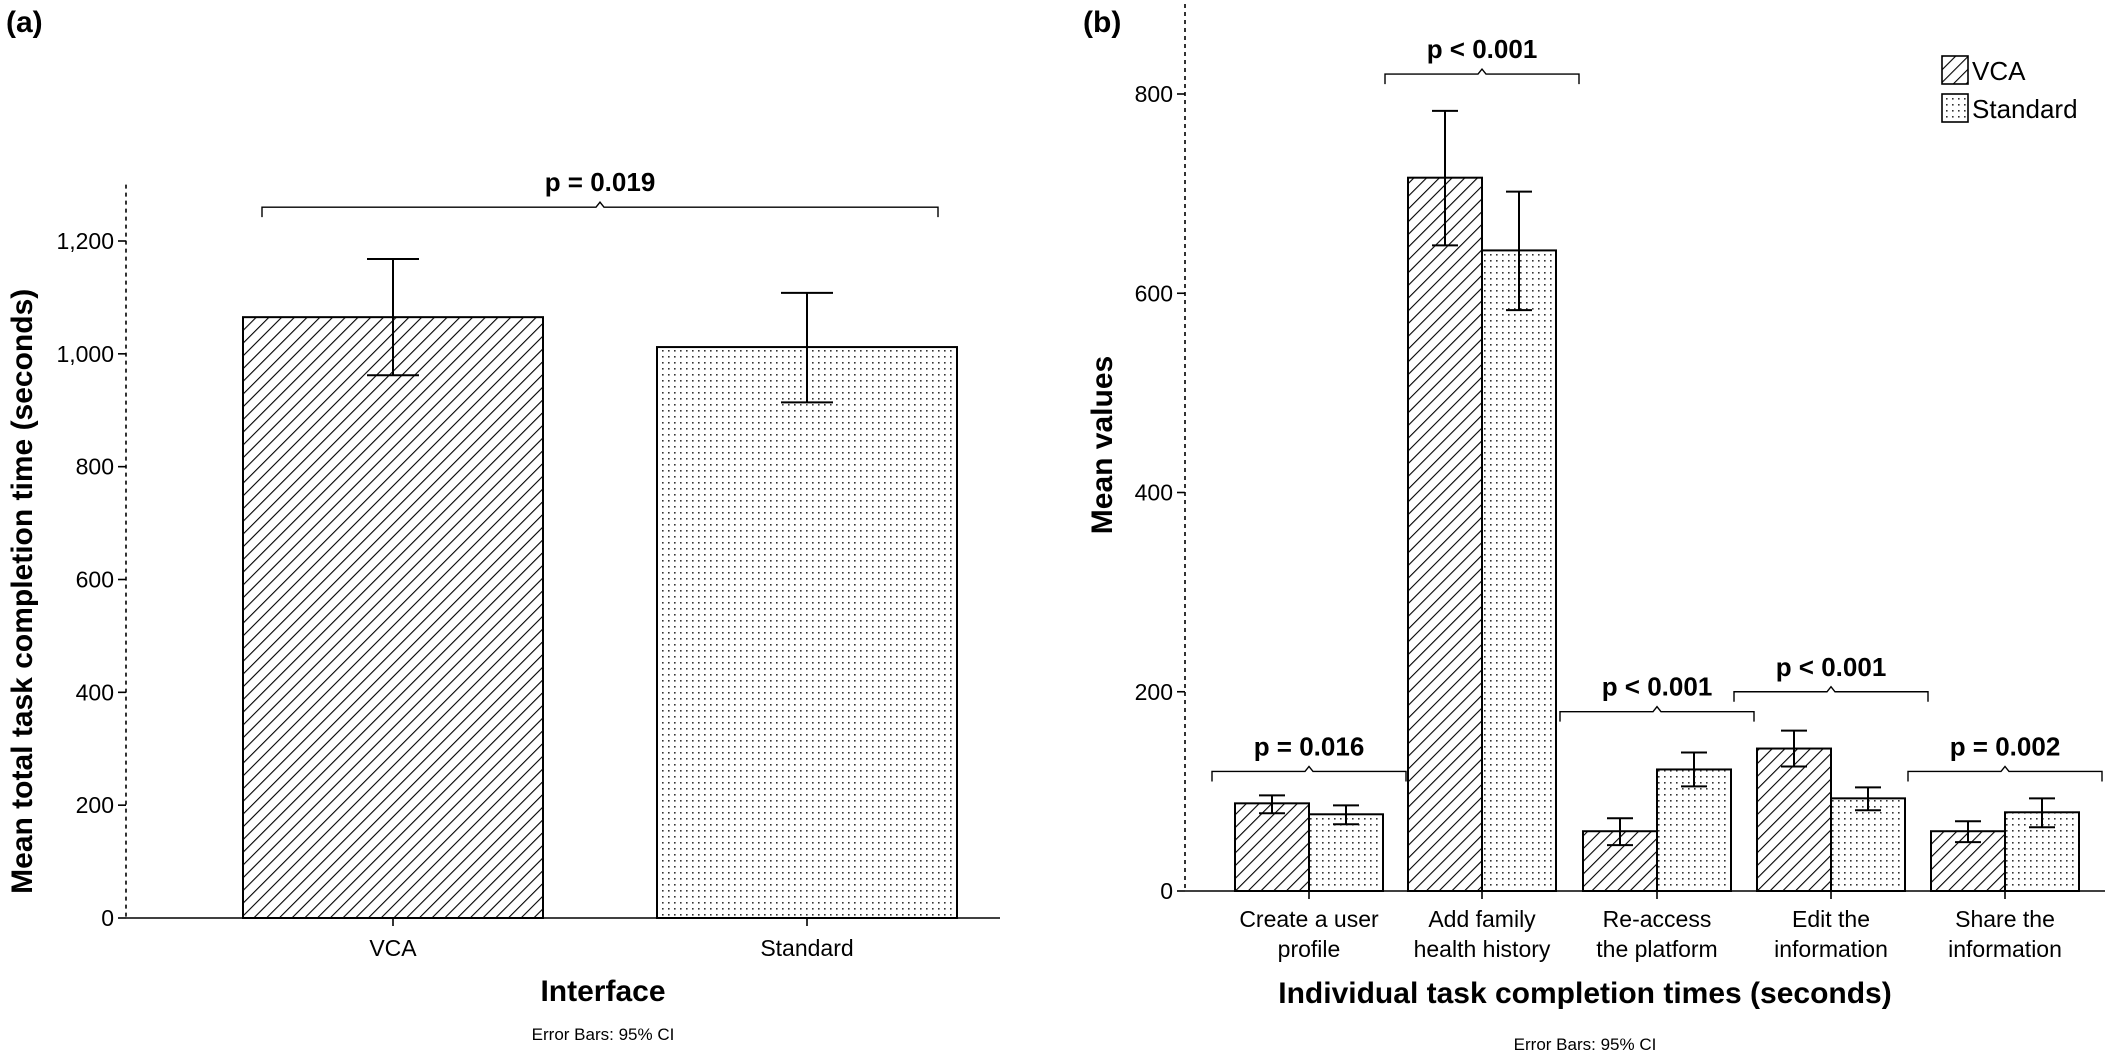 This screenshot has height=1059, width=2128. I want to click on y-axis-title: Mean values, so click(1102, 445).